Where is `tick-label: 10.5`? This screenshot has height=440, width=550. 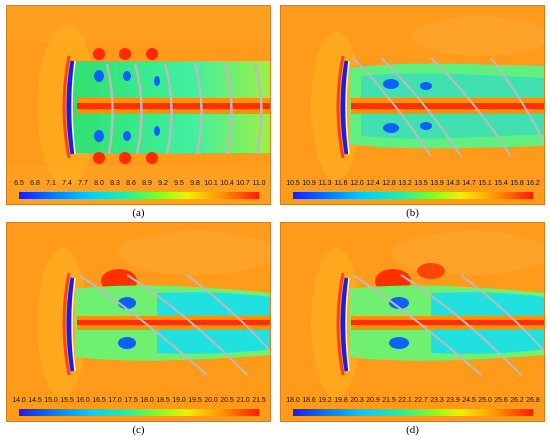
tick-label: 10.5 is located at coordinates (293, 183).